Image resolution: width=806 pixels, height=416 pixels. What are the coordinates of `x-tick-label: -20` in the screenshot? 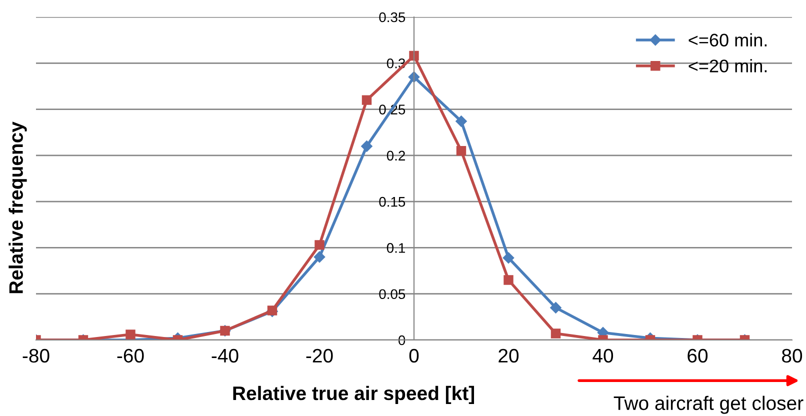 It's located at (319, 355).